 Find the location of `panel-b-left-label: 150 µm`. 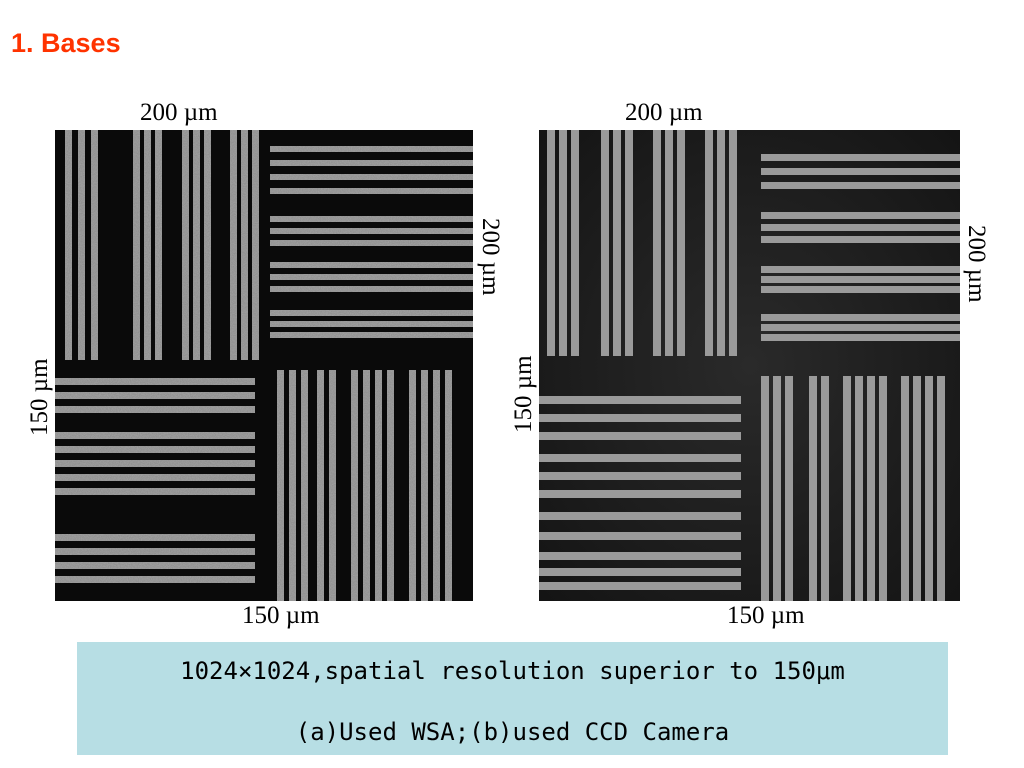

panel-b-left-label: 150 µm is located at coordinates (523, 394).